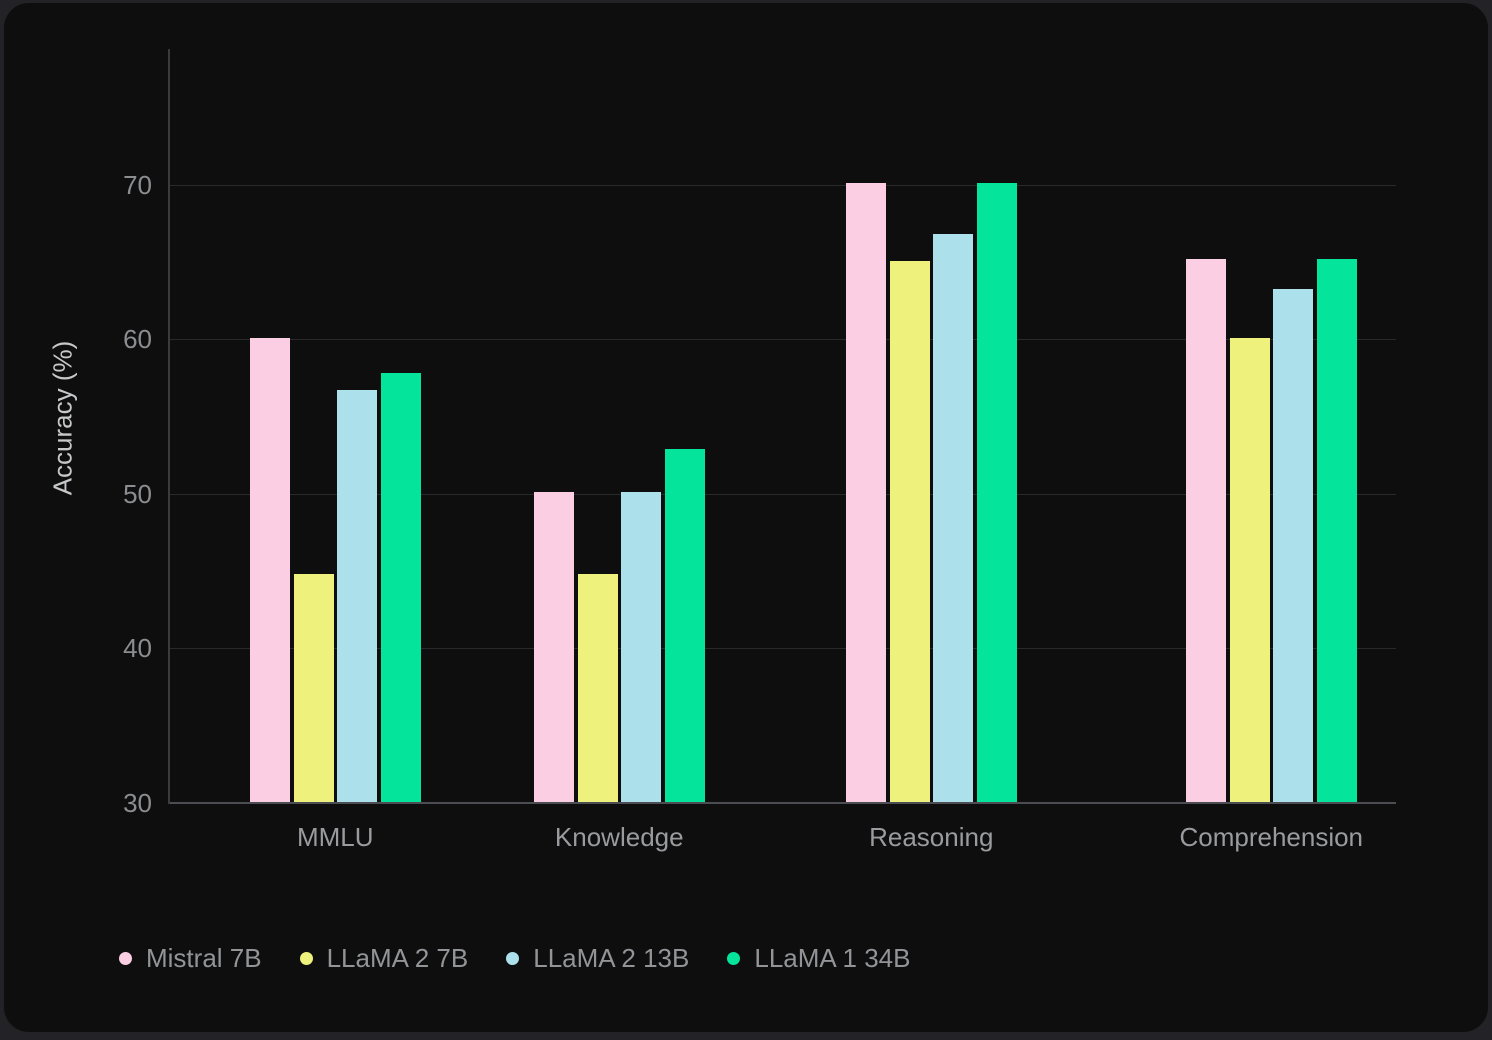 The image size is (1492, 1040). What do you see at coordinates (313, 688) in the screenshot?
I see `bar-llama-2-7b-mmlu` at bounding box center [313, 688].